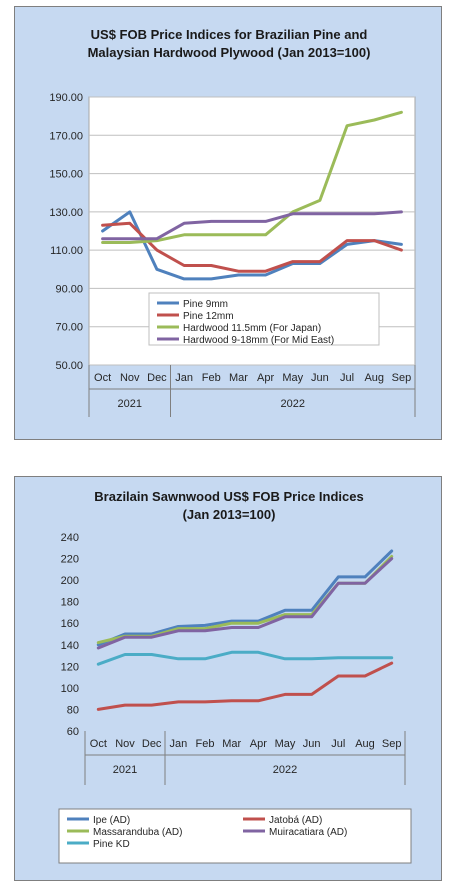 Image resolution: width=460 pixels, height=889 pixels. Describe the element at coordinates (70, 624) in the screenshot. I see `y-tick-label: 160` at that location.